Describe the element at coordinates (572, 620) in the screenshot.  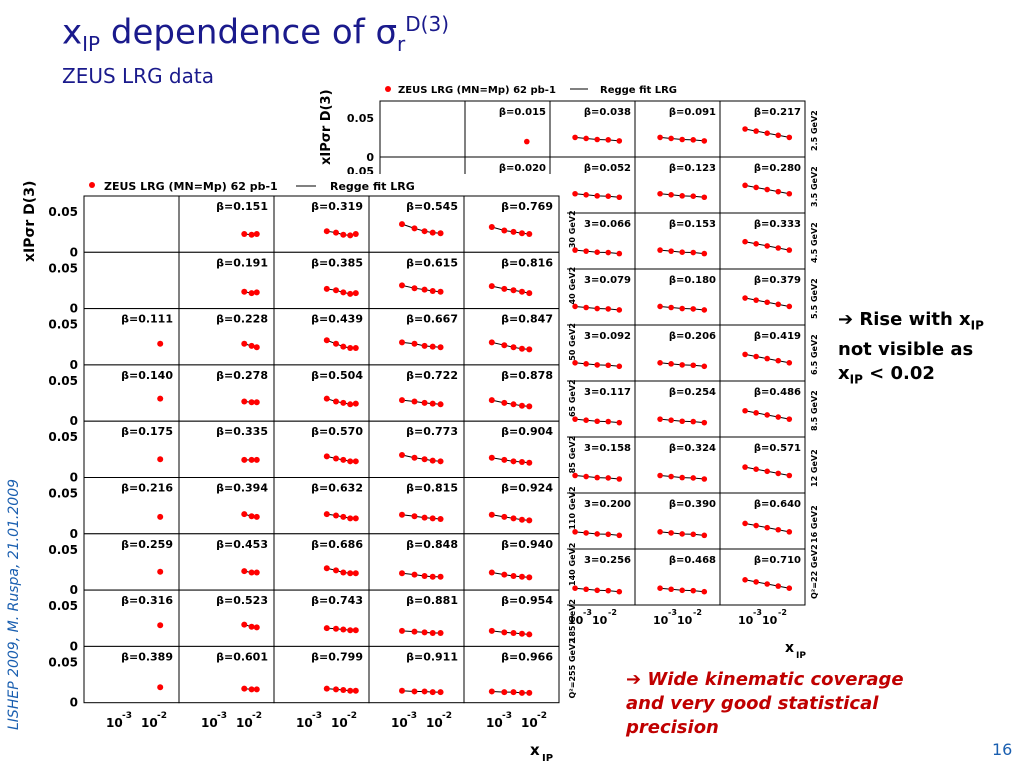
I see `q2-label-front: 185 GeV2` at that location.